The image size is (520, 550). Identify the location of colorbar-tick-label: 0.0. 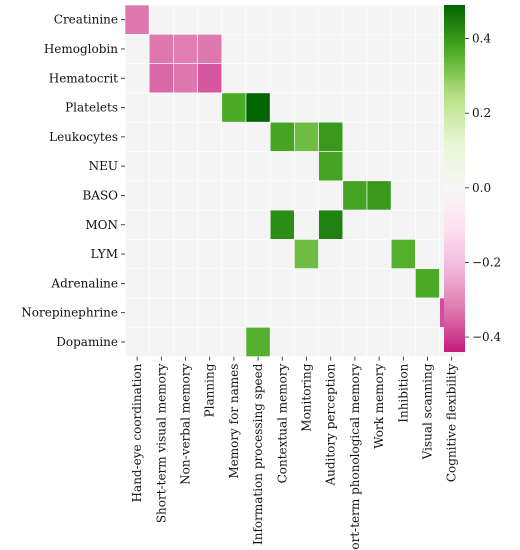
(481, 188).